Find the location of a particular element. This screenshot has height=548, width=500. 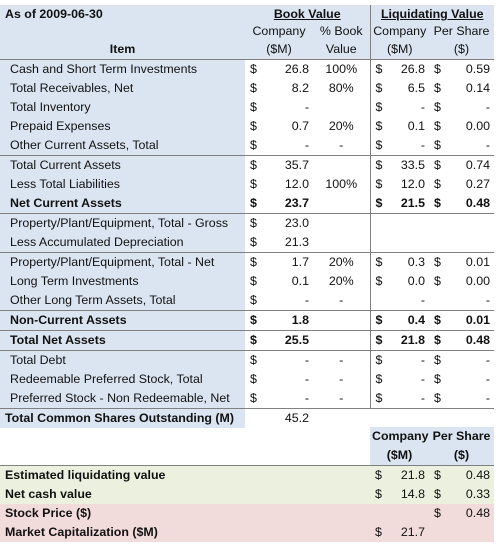

summary-row: Market Capitalization ($M) $21.7 is located at coordinates (247, 532).